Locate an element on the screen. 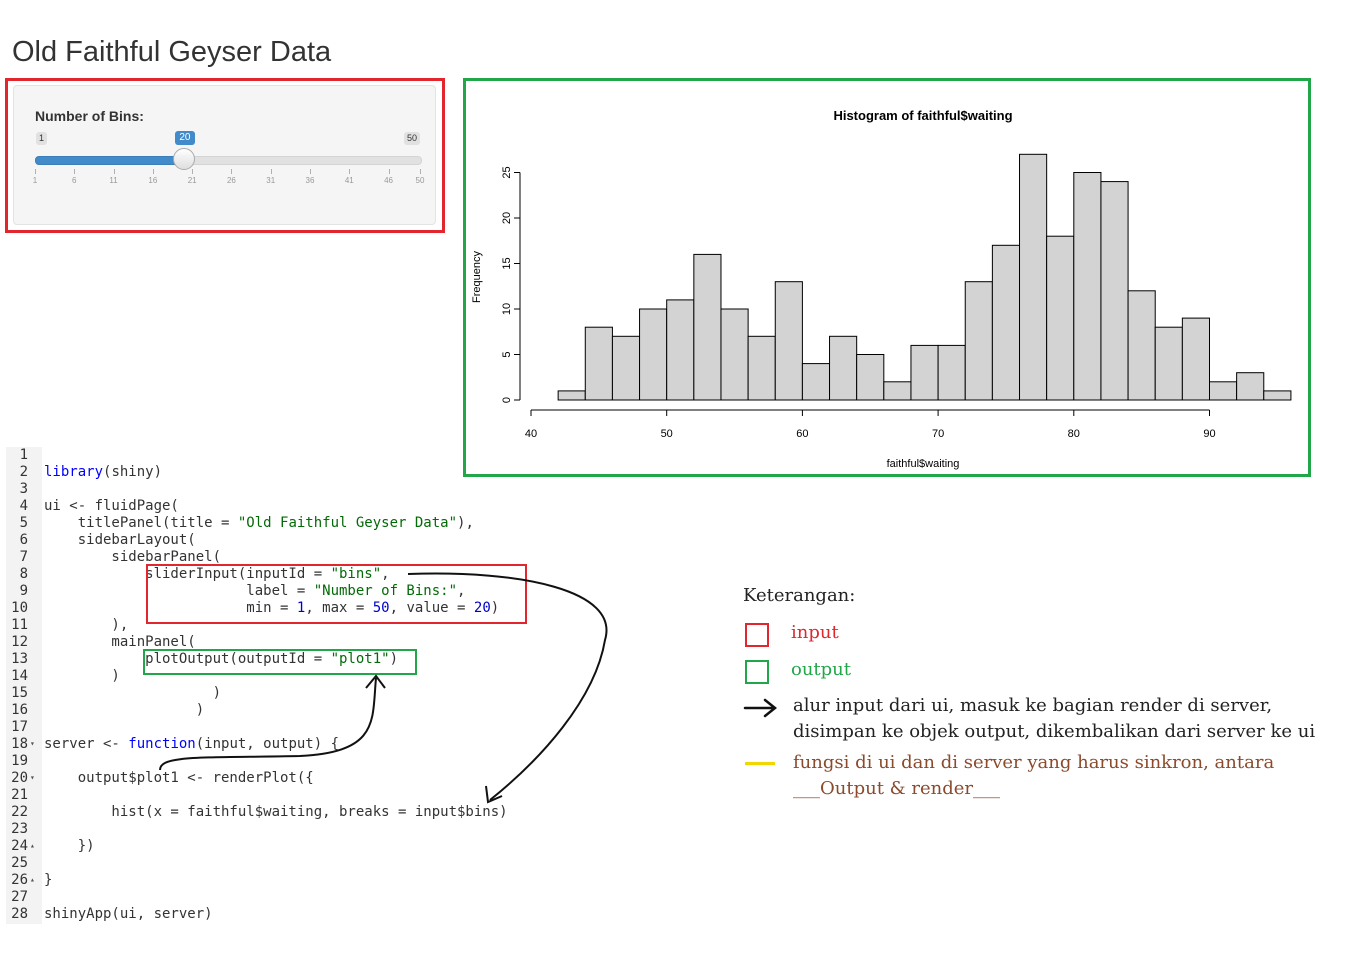 Image resolution: width=1358 pixels, height=966 pixels. code-line: sidebarPanel( is located at coordinates (133, 557).